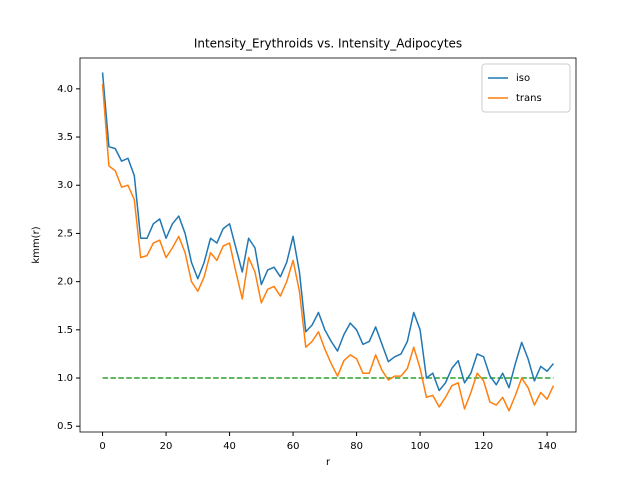  What do you see at coordinates (65, 378) in the screenshot?
I see `y-tick-label: 1.0` at bounding box center [65, 378].